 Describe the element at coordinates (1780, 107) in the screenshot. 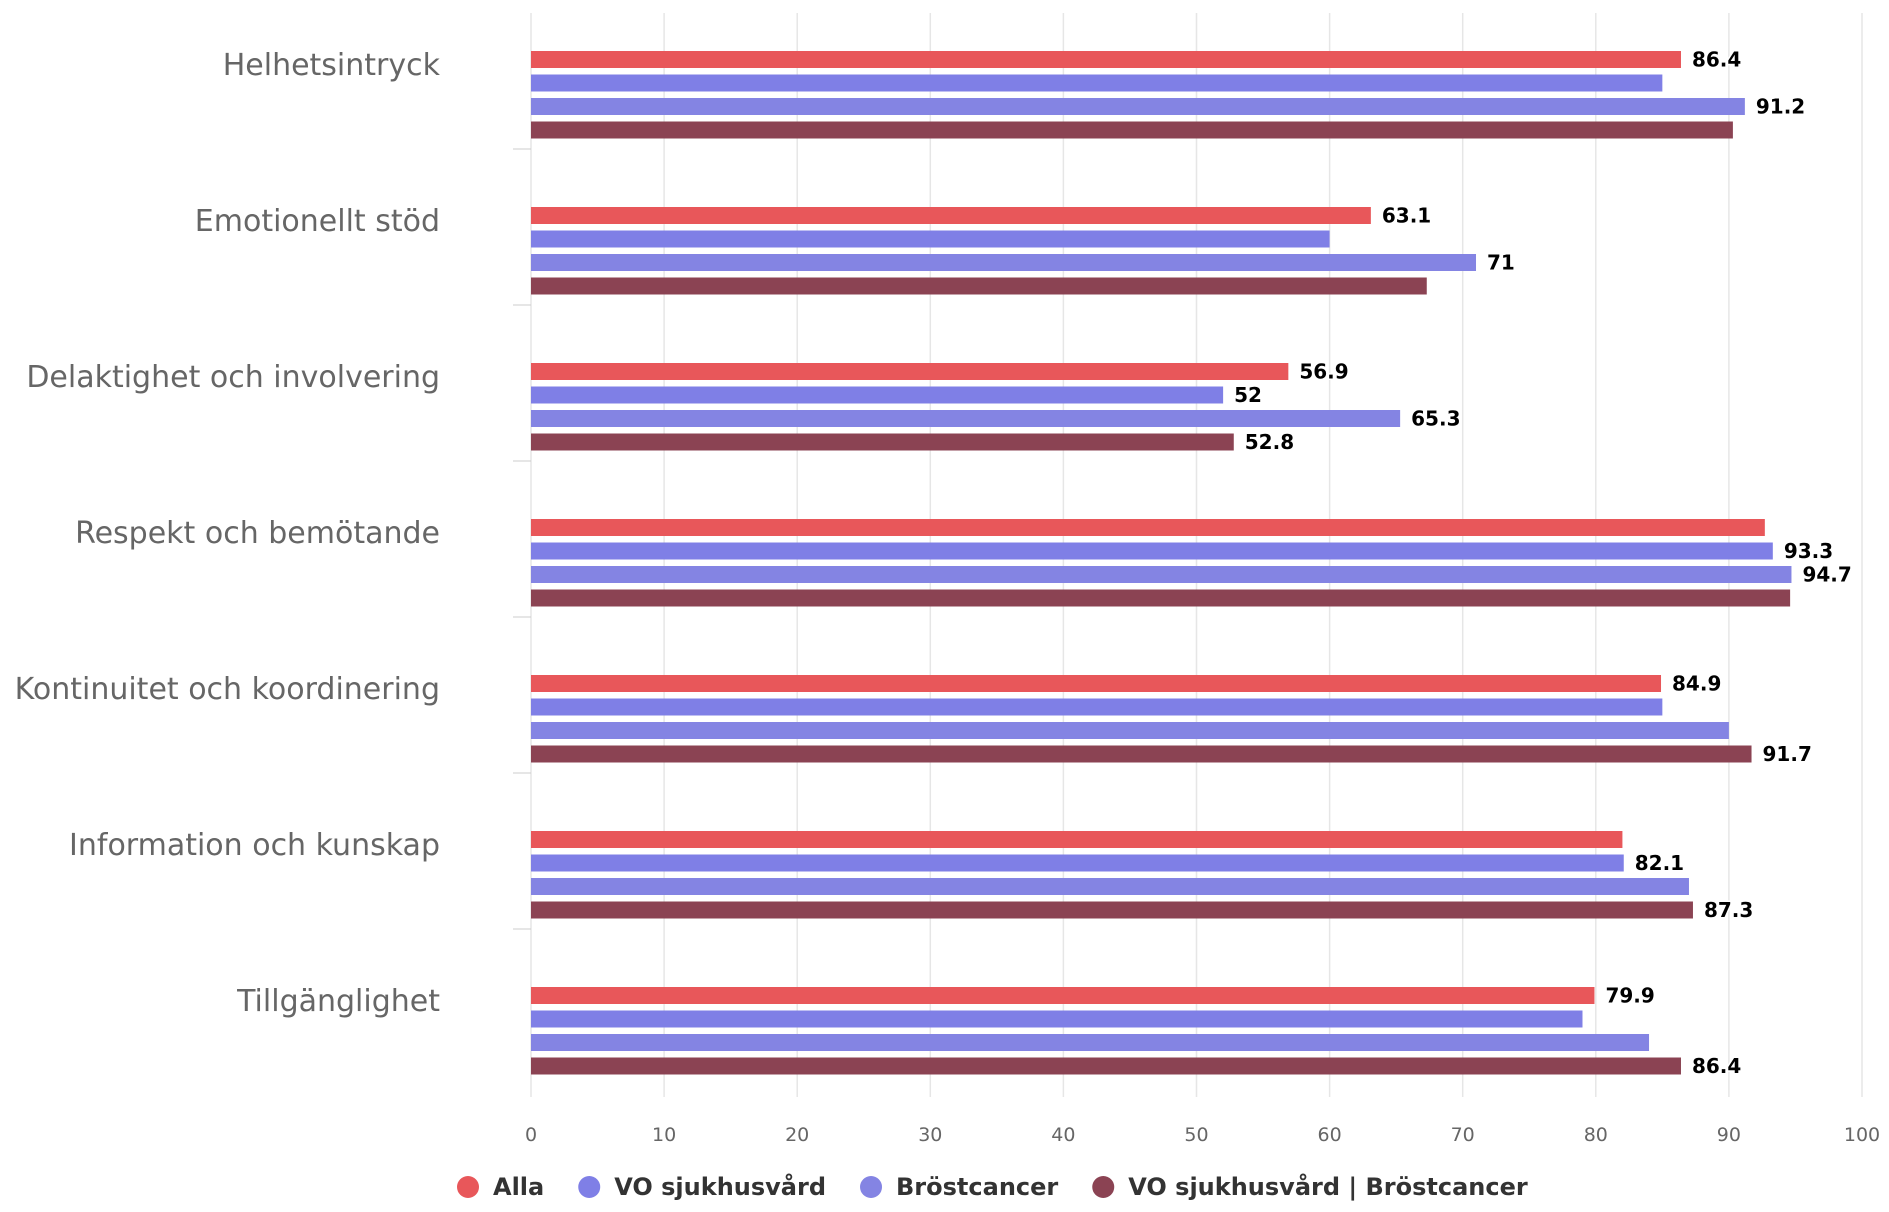

I see `data-label: 91.2` at that location.